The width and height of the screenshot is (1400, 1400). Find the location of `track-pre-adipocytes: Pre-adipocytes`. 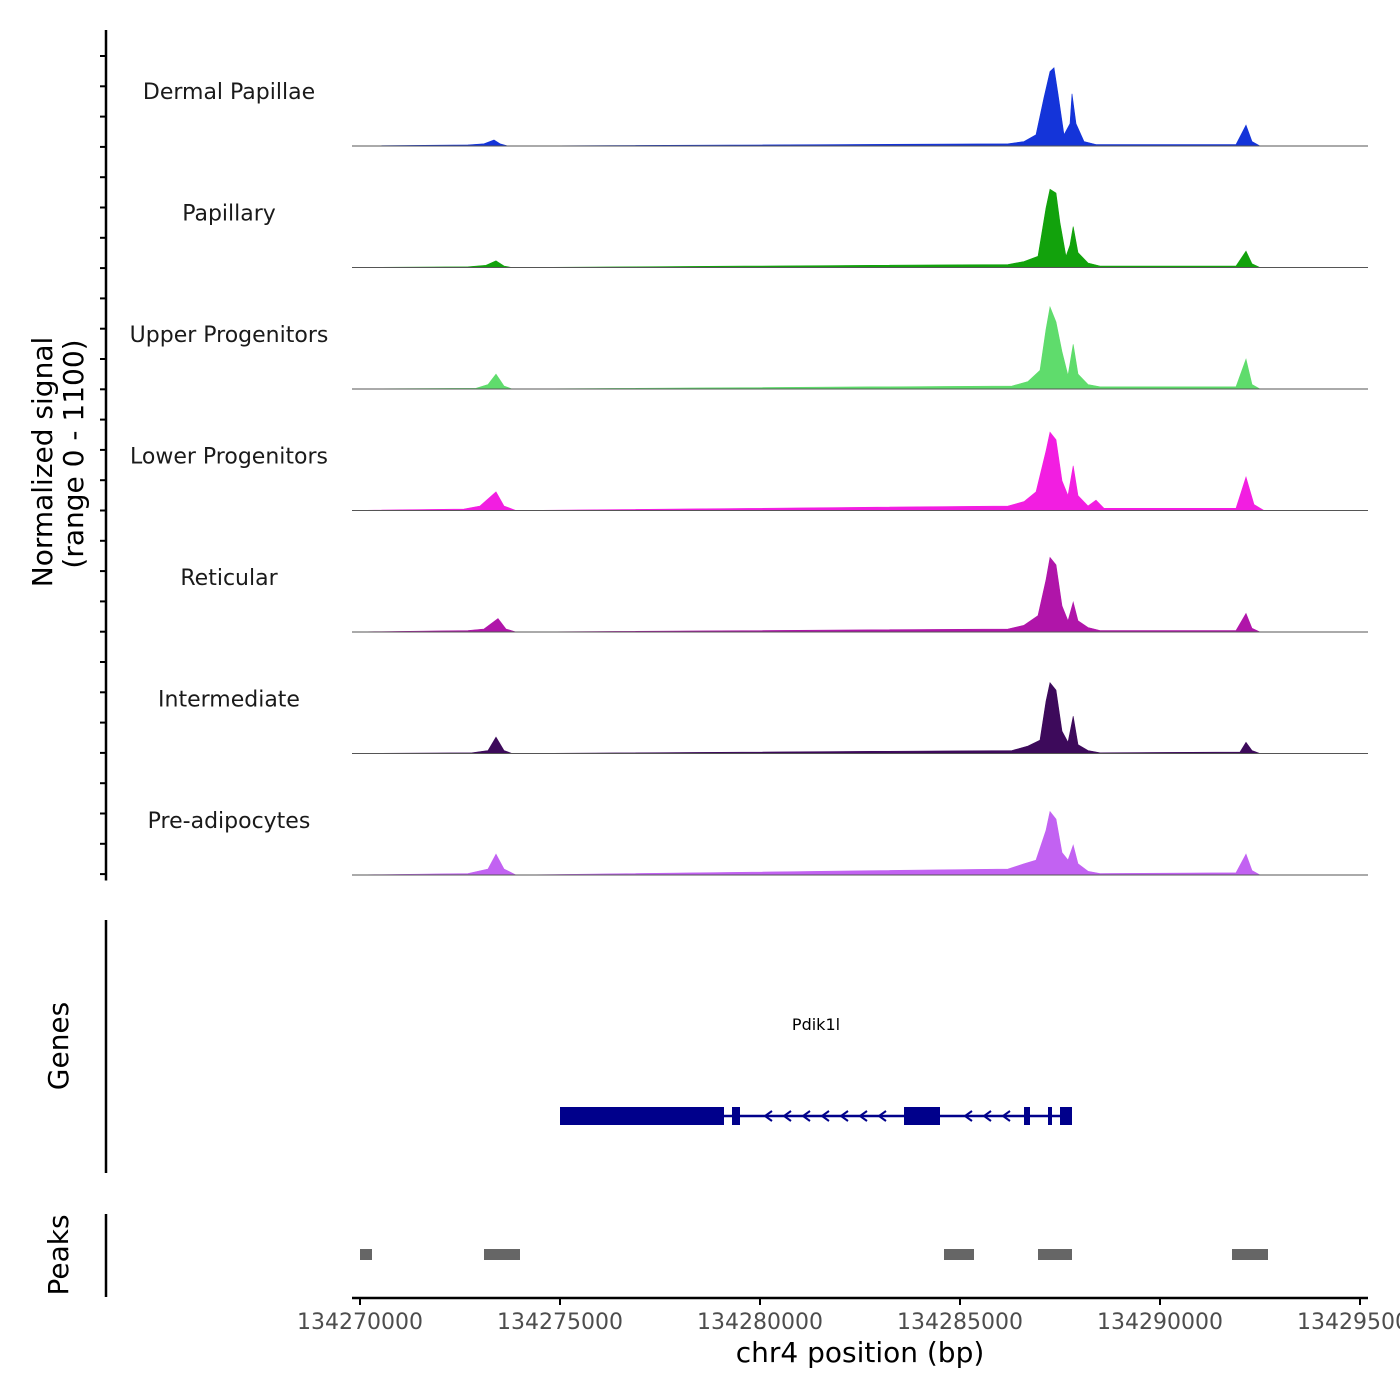

track-pre-adipocytes: Pre-adipocytes is located at coordinates (758, 842).